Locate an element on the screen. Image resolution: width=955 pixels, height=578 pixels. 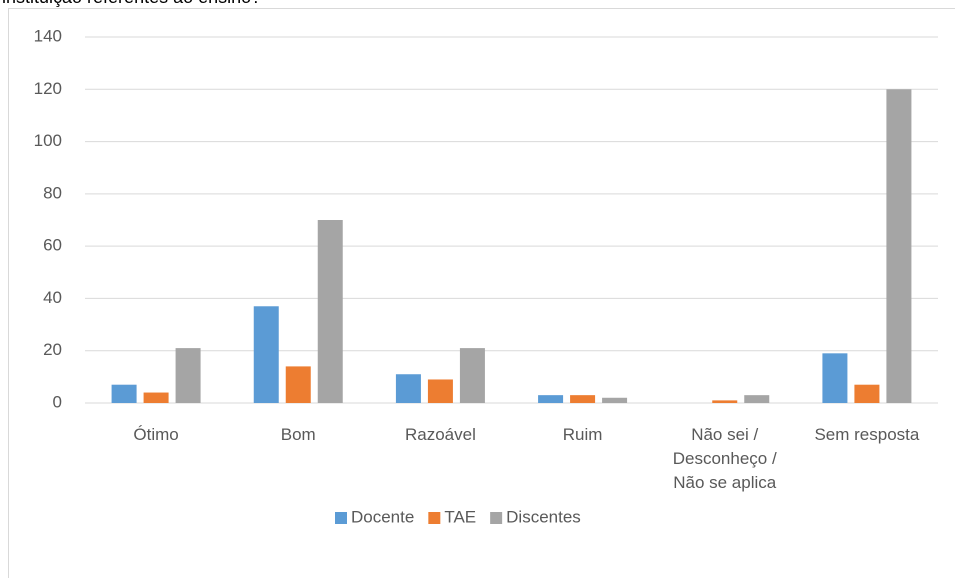
x-tick-label: Razoável is located at coordinates (440, 434).